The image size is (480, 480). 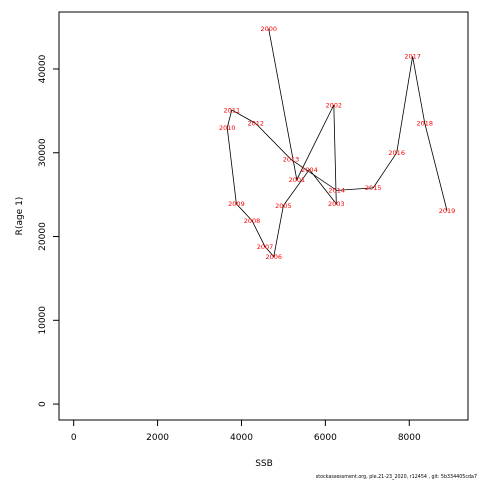 What do you see at coordinates (246, 431) in the screenshot?
I see `x-axis-ticks: 0 2000 4000 6000 8000` at bounding box center [246, 431].